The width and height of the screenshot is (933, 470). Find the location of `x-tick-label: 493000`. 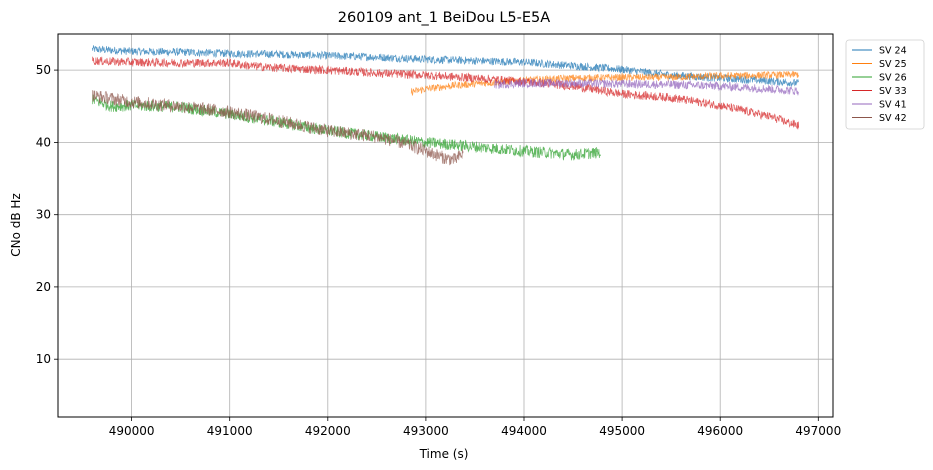

x-tick-label: 493000 is located at coordinates (426, 431).